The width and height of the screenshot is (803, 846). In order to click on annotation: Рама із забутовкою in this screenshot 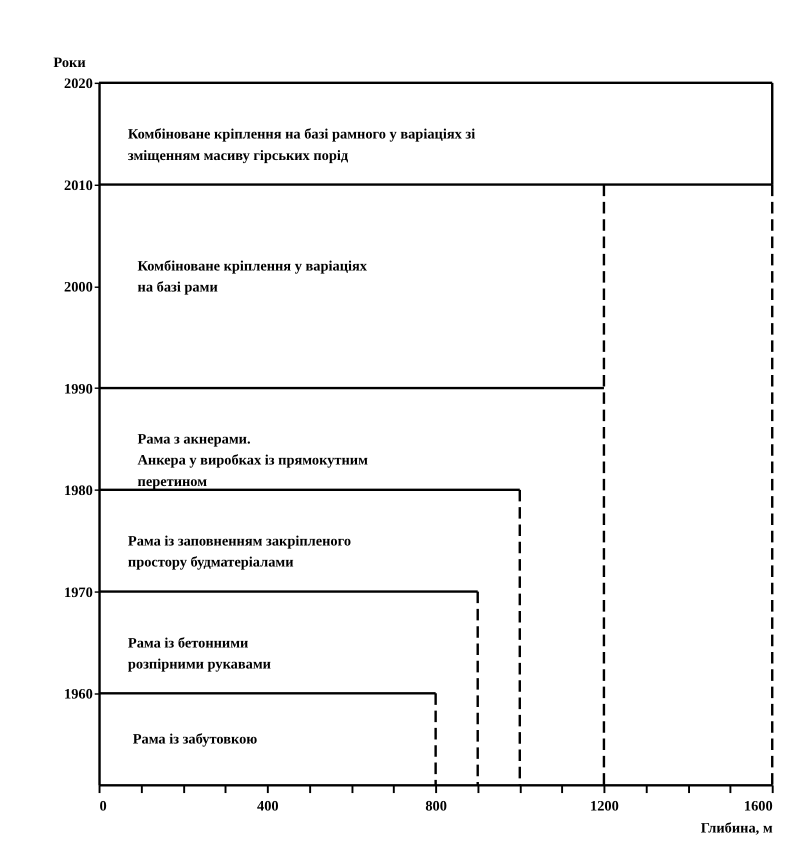, I will do `click(195, 740)`.